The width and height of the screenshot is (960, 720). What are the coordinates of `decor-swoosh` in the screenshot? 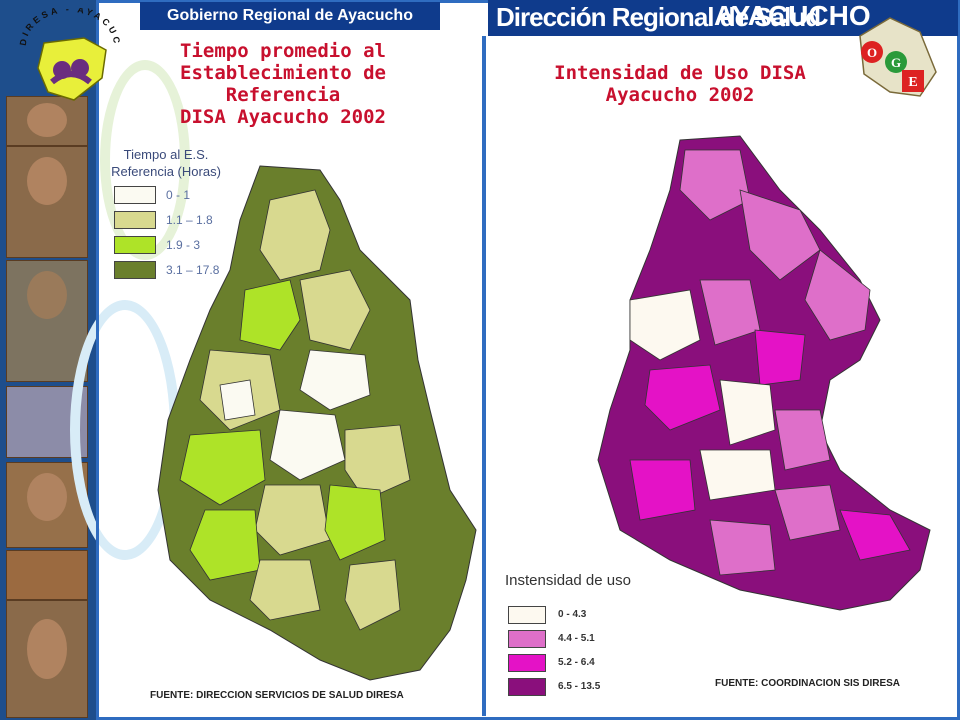 It's located at (145, 160).